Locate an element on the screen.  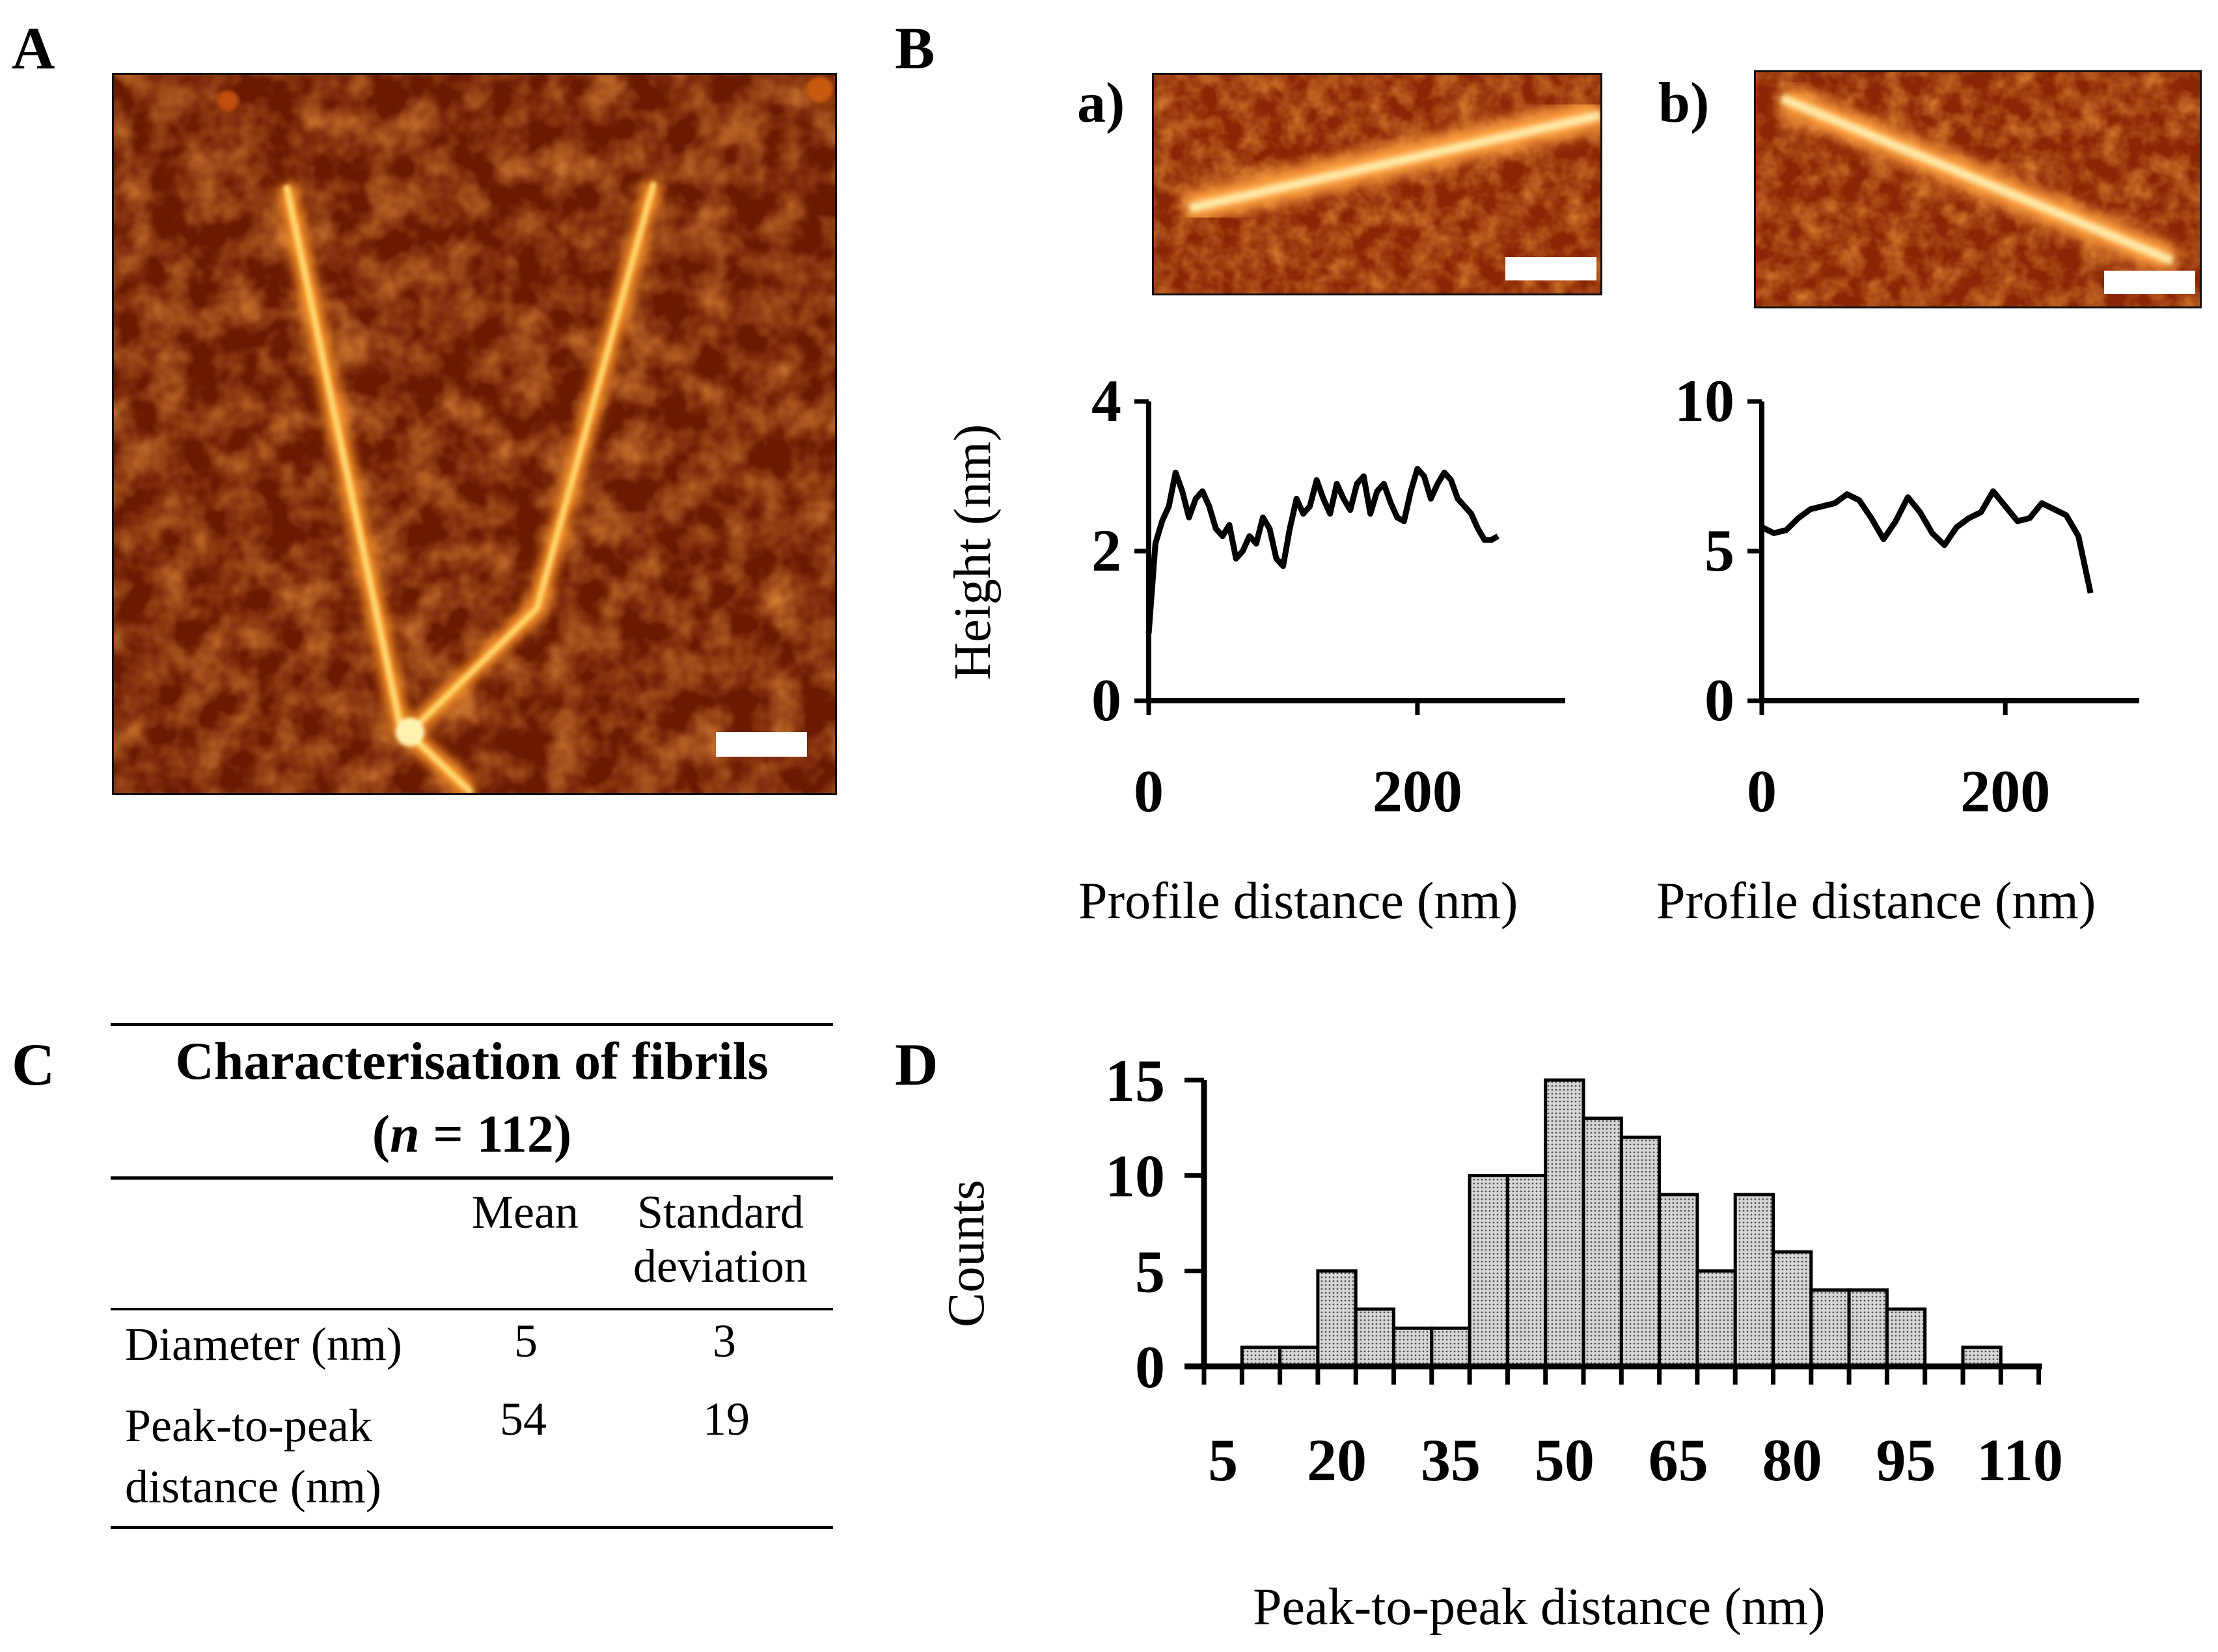
table-title: Characterisation of fibrils is located at coordinates (472, 1060).